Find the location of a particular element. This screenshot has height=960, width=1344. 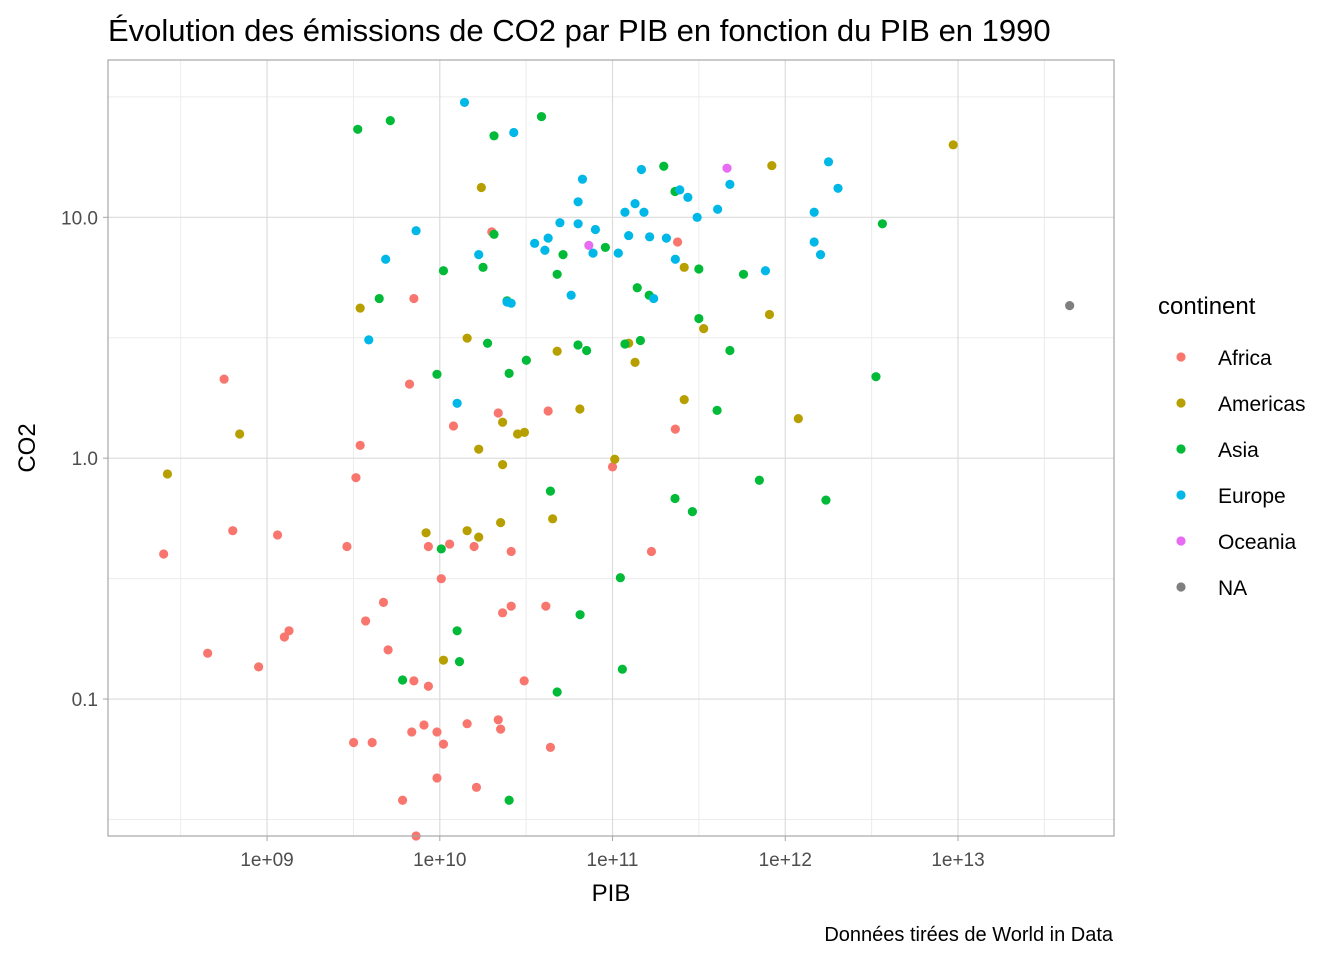

legend-label-europe: Europe is located at coordinates (1252, 496).